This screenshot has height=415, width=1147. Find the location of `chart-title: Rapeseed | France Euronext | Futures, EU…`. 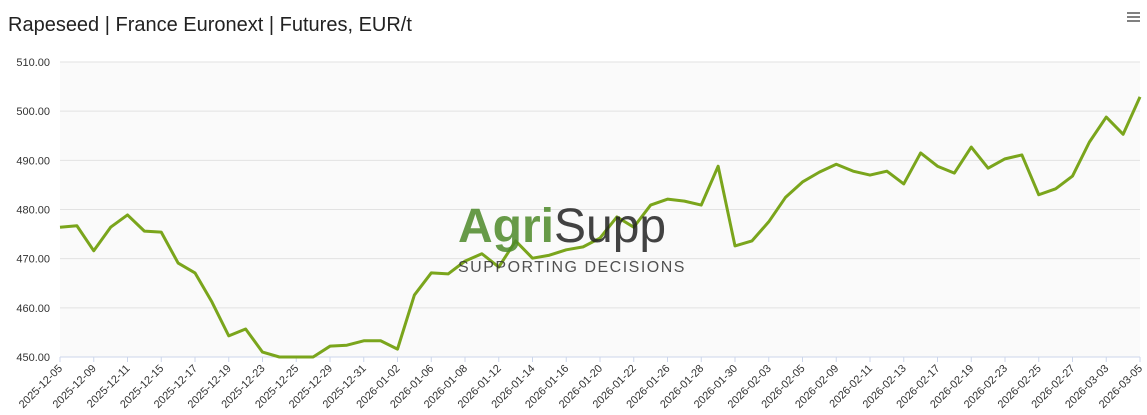

chart-title: Rapeseed | France Euronext | Futures, EU… is located at coordinates (210, 25).